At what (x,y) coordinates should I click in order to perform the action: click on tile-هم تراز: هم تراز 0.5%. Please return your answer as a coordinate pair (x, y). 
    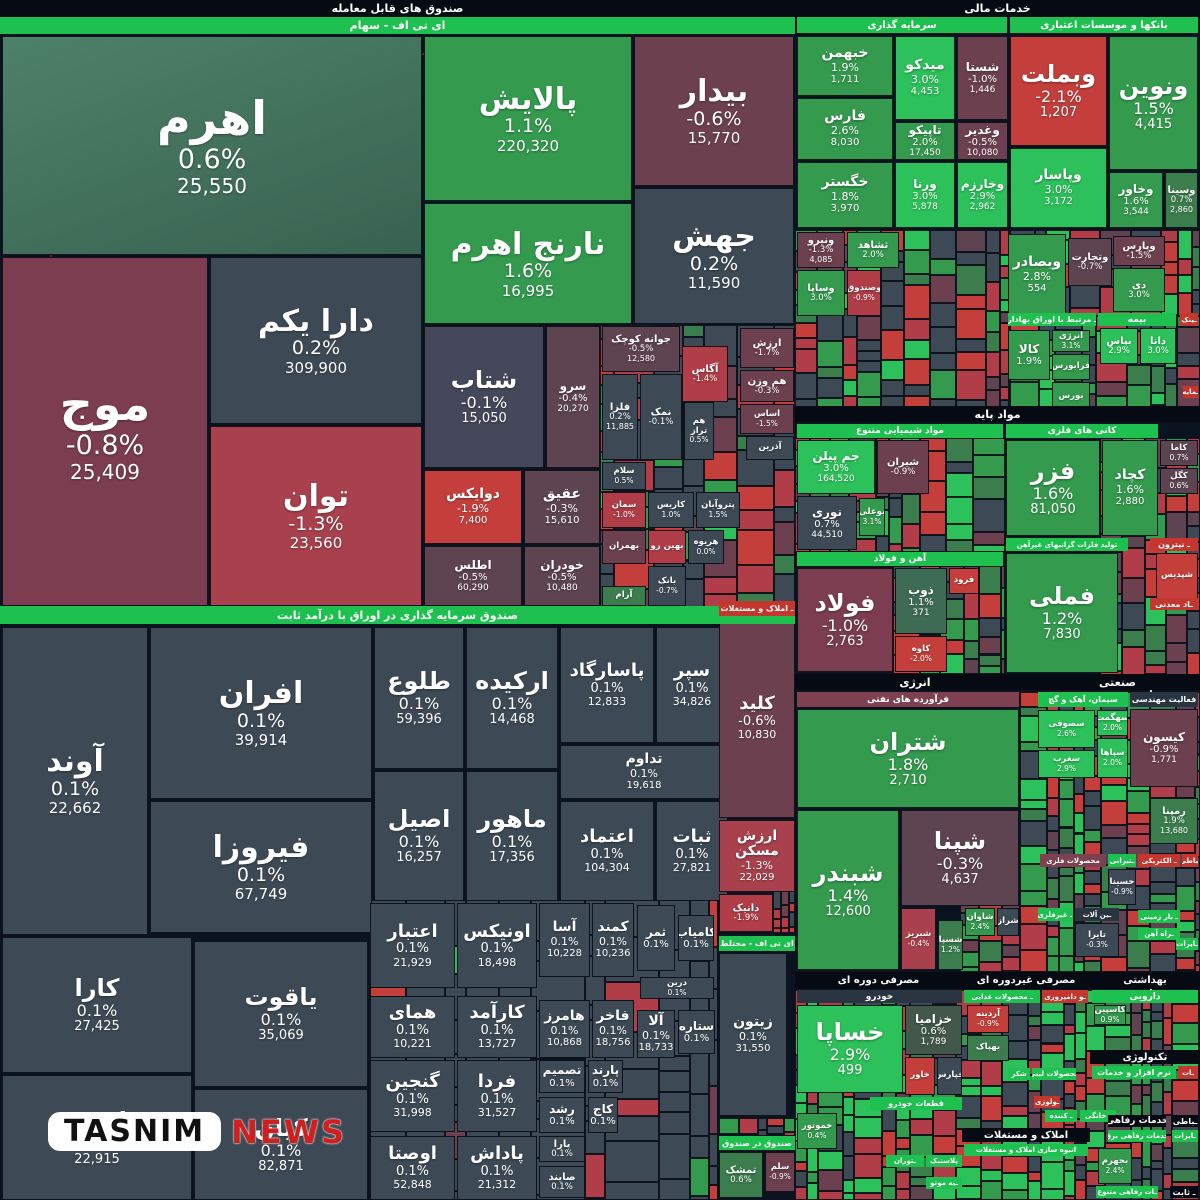
    Looking at the image, I should click on (699, 431).